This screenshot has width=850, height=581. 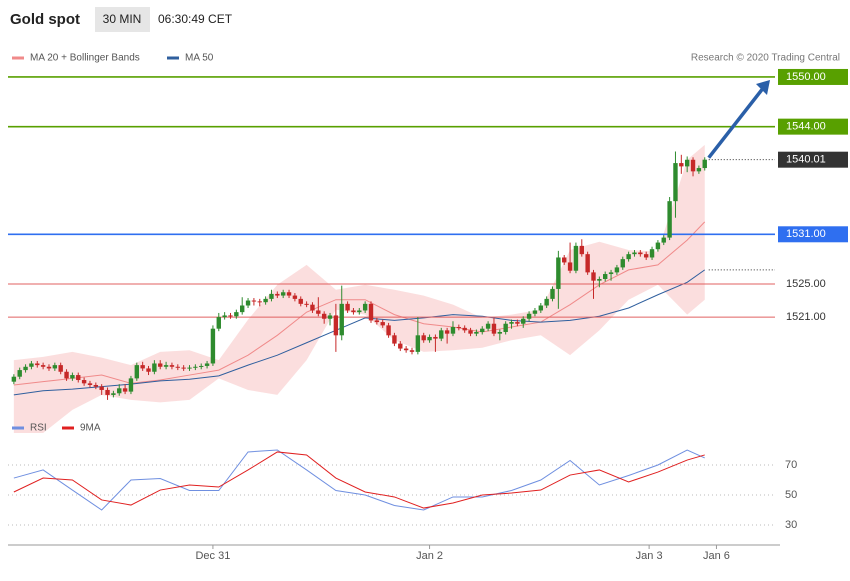 I want to click on y-tick-label: 30, so click(x=791, y=525).